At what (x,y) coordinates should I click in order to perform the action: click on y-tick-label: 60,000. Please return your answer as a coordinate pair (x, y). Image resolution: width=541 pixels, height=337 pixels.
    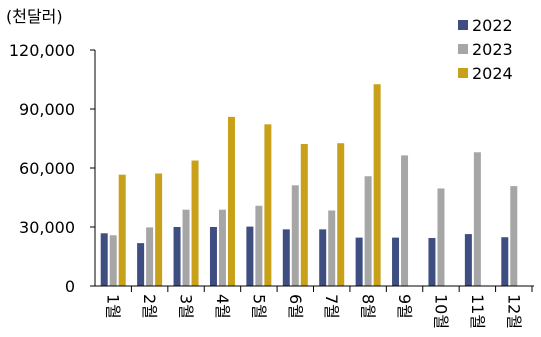
    Looking at the image, I should click on (47, 168).